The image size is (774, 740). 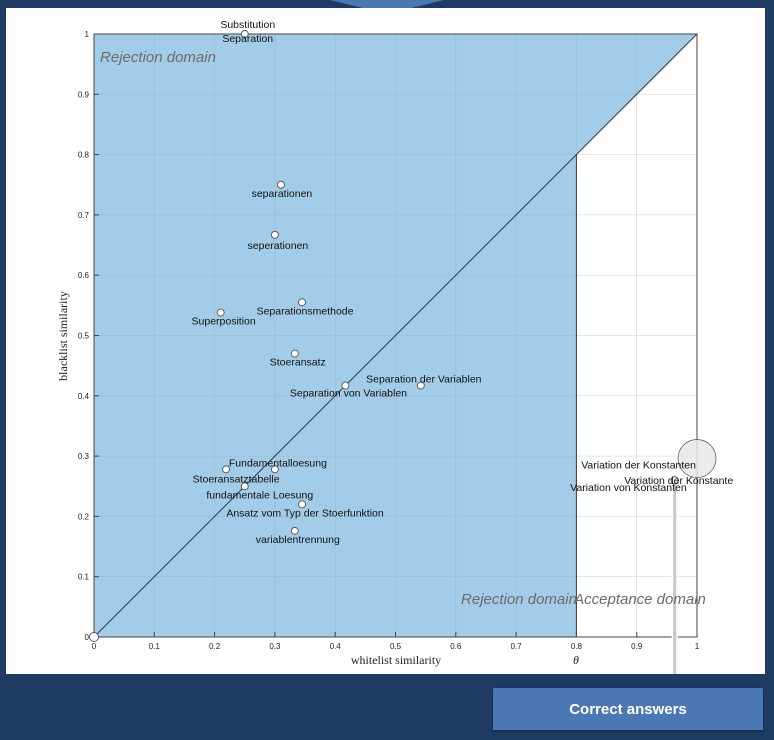 I want to click on point-label: Variation von Konstanten, so click(x=628, y=488).